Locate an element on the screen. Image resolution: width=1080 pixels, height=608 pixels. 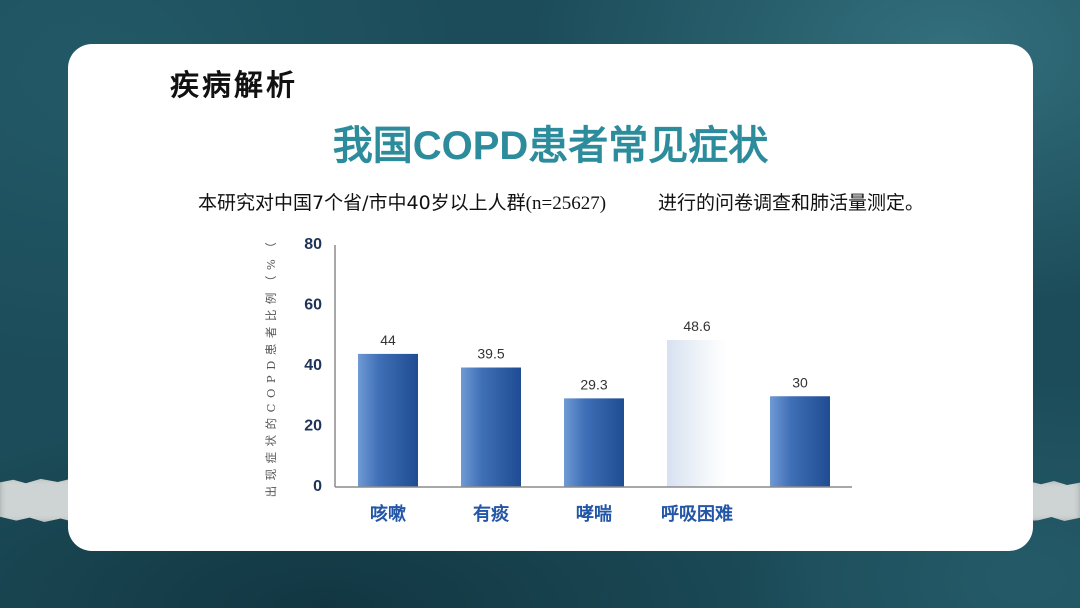
category-label: 有痰 is located at coordinates (491, 514).